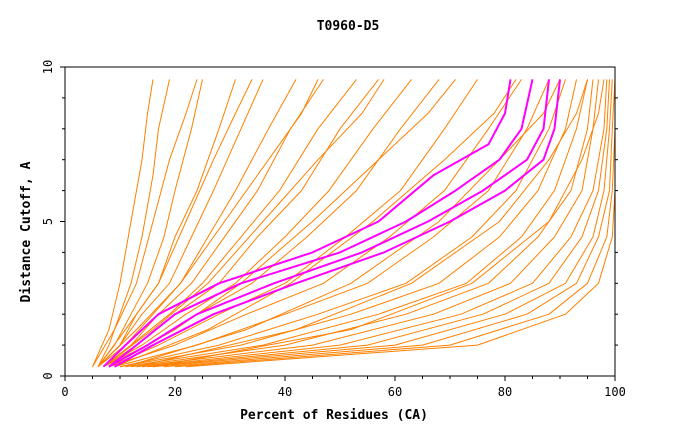 Image resolution: width=680 pixels, height=440 pixels. What do you see at coordinates (48, 375) in the screenshot?
I see `y-tick-label-0: 0` at bounding box center [48, 375].